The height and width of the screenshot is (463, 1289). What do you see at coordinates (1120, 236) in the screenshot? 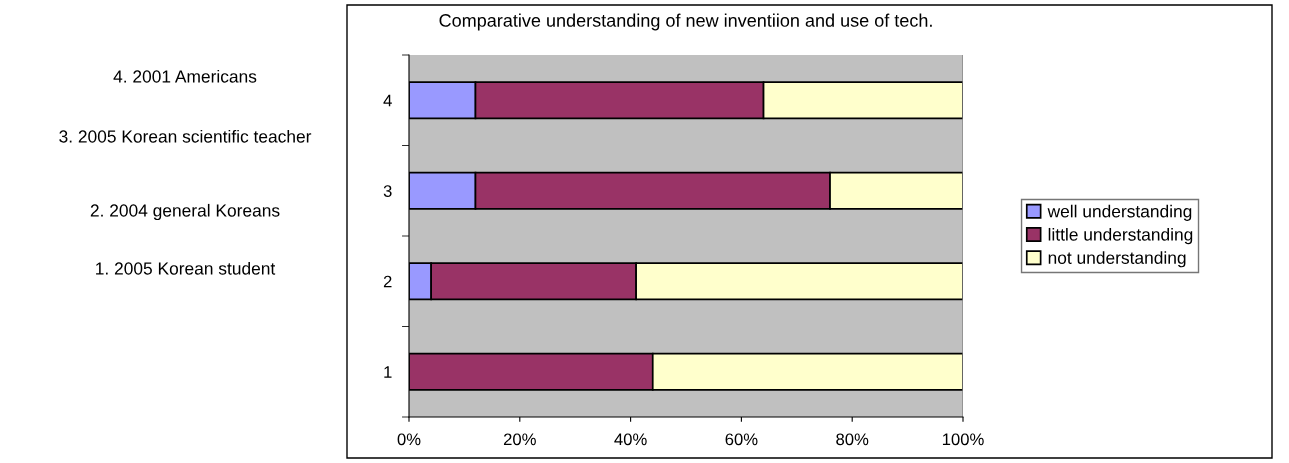
I see `legend-label: little understanding` at bounding box center [1120, 236].